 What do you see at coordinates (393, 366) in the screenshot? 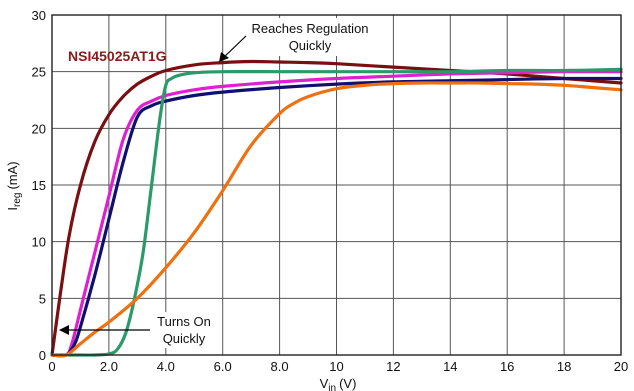
I see `x-tick-label: 12` at bounding box center [393, 366].